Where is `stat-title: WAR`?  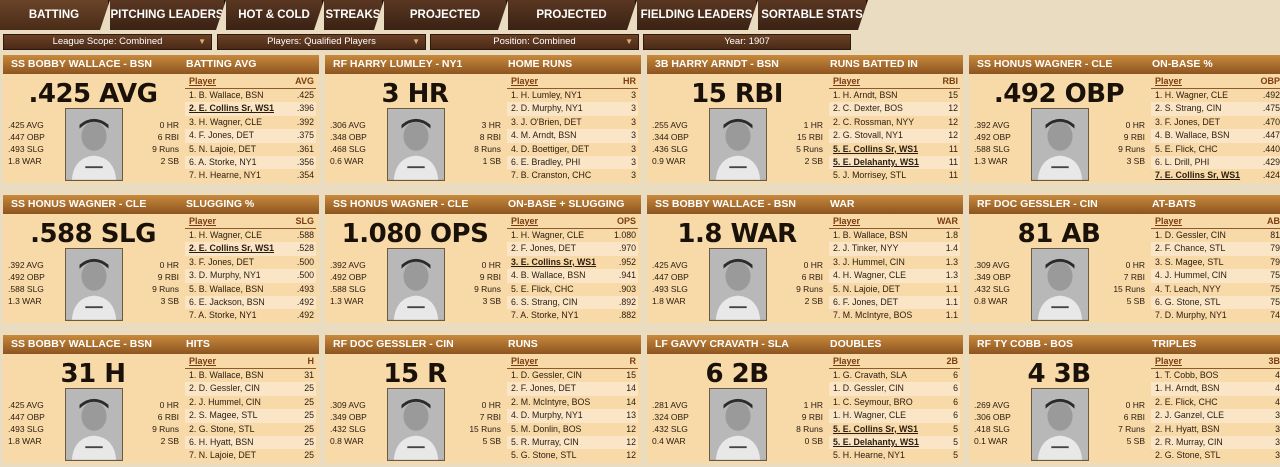
stat-title: WAR is located at coordinates (842, 204).